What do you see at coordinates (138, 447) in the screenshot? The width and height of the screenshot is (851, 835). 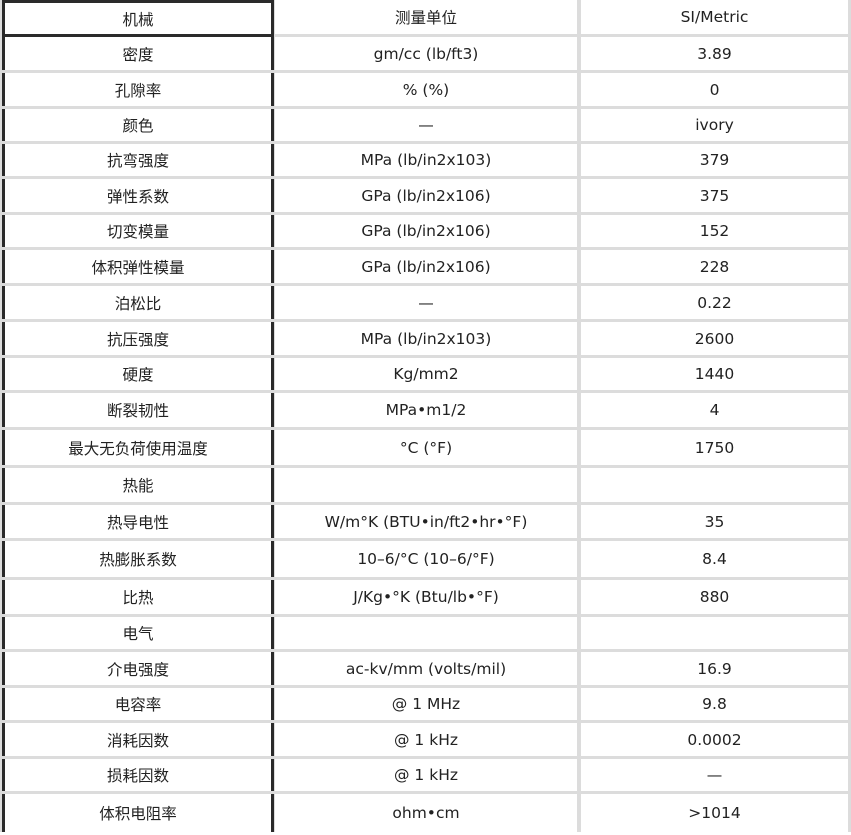 I see `property-cell: 最大无负荷使用温度` at bounding box center [138, 447].